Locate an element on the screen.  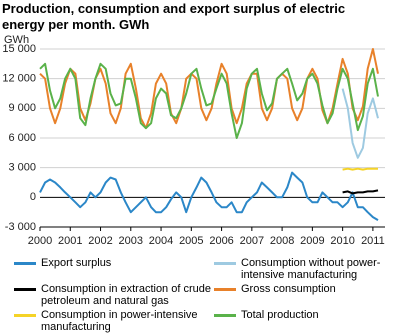
y-axis-label: GWh is located at coordinates (16, 40).